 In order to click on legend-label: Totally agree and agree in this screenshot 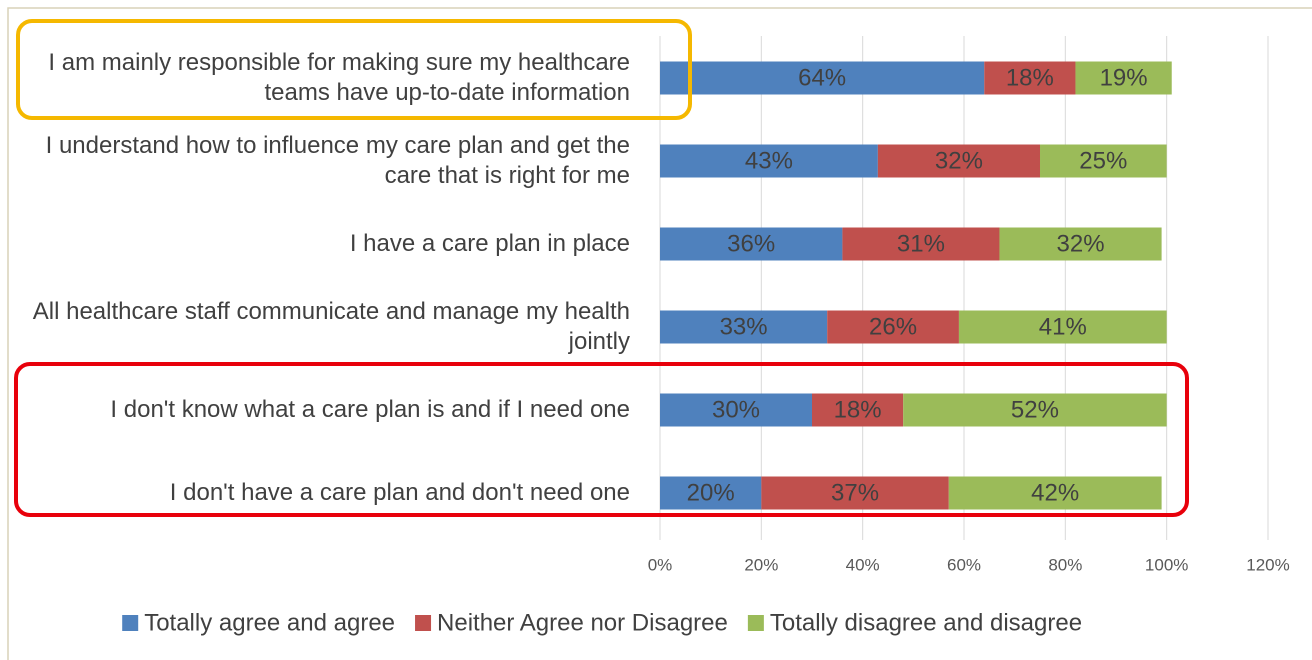, I will do `click(269, 622)`.